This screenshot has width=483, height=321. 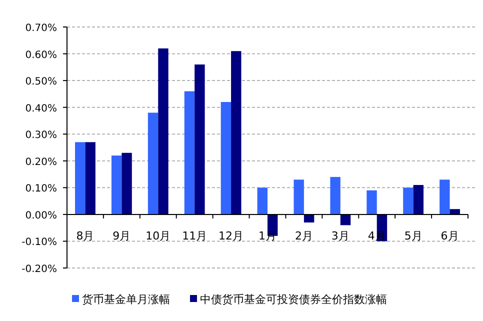 What do you see at coordinates (303, 235) in the screenshot?
I see `x-tick-label: 2月` at bounding box center [303, 235].